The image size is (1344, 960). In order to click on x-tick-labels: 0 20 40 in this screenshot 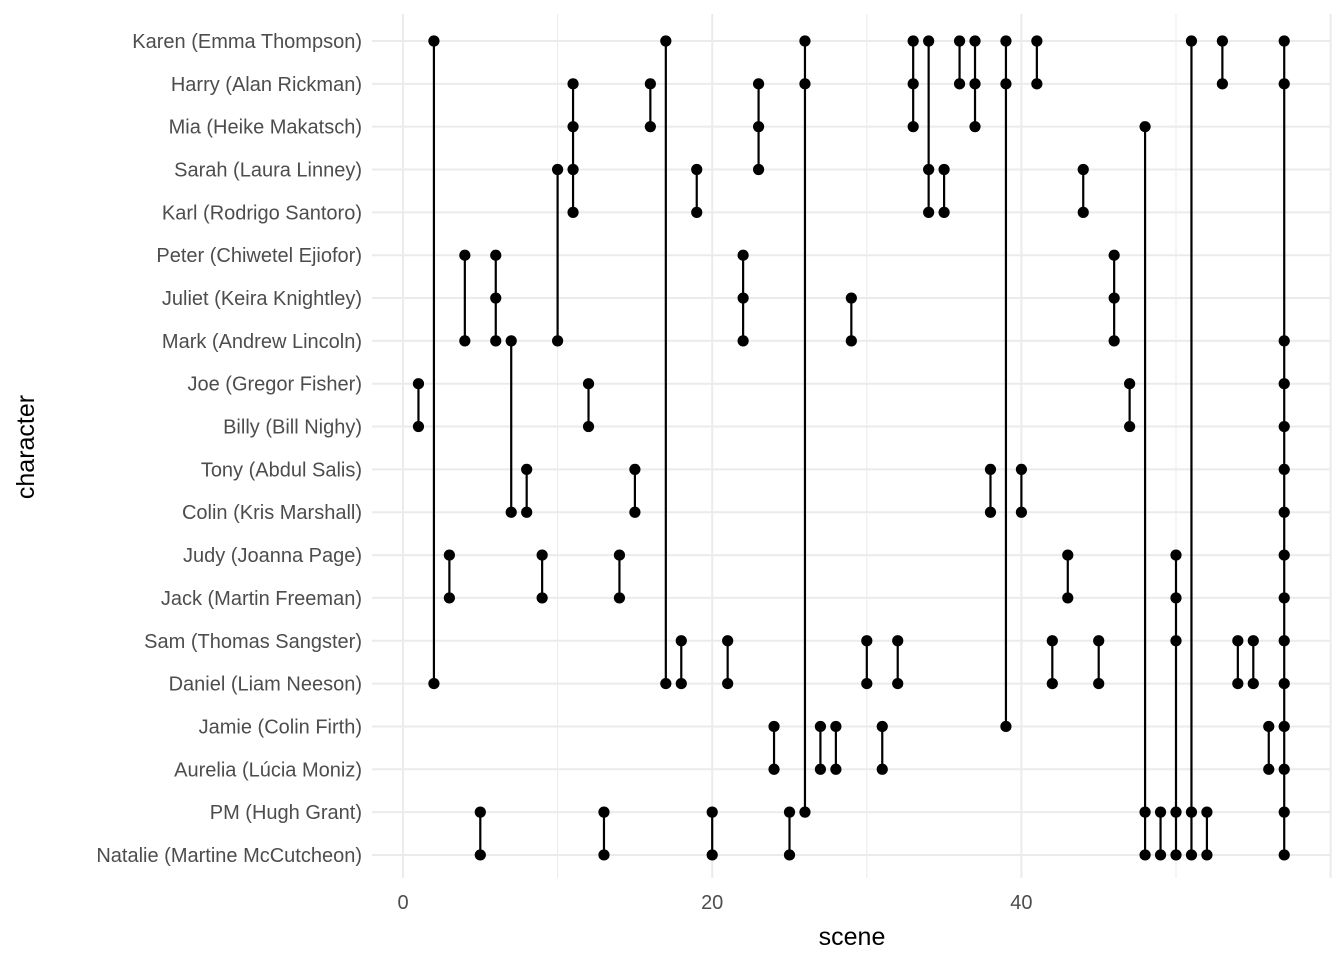, I will do `click(714, 903)`.